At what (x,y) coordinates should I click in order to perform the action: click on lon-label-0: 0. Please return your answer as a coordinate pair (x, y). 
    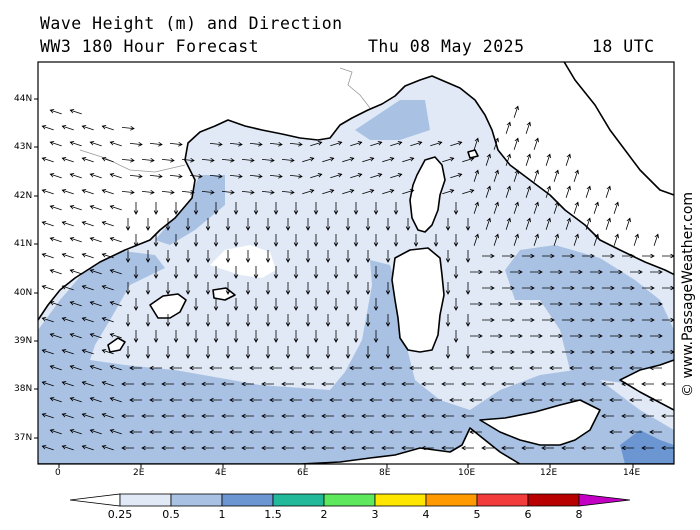
    Looking at the image, I should click on (58, 473).